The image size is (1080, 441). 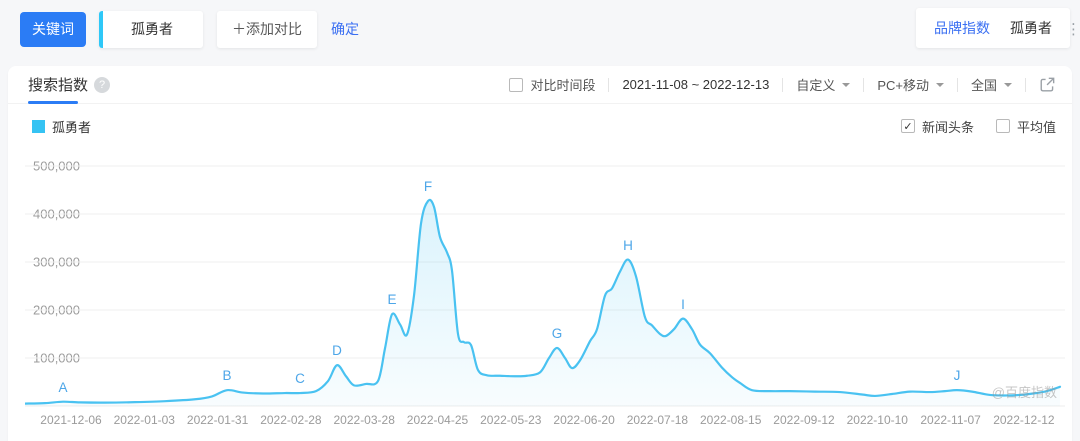 I want to click on checkbox-icon: ✓, so click(x=907, y=126).